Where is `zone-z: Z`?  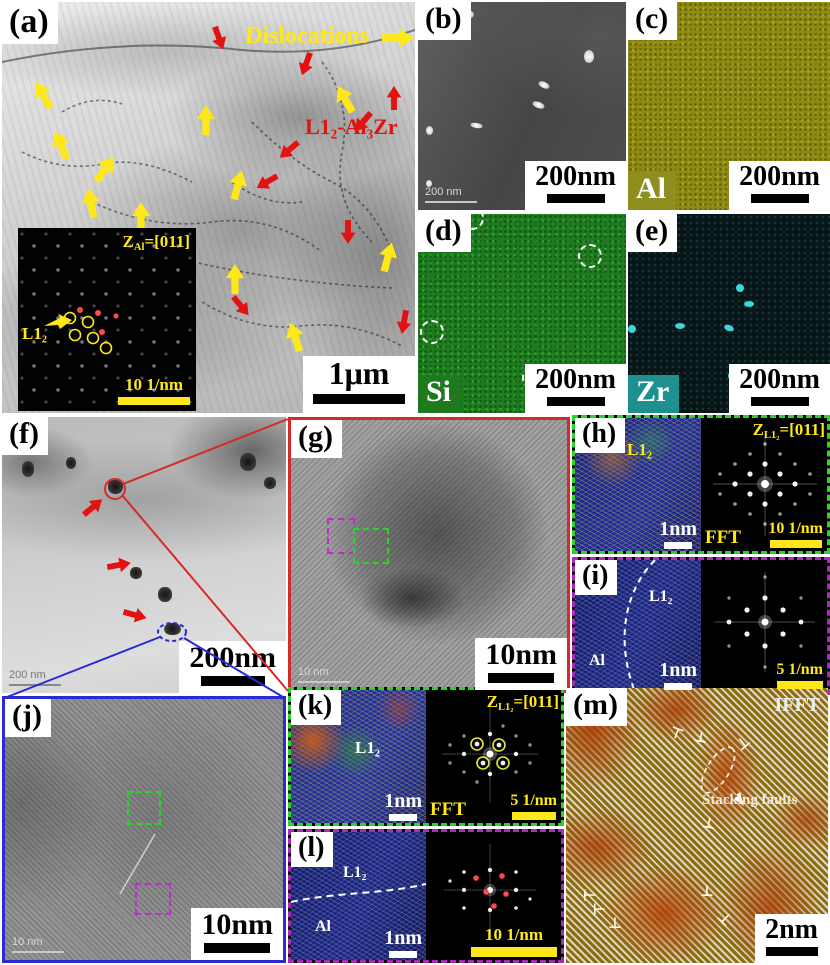
zone-z: Z is located at coordinates (128, 241).